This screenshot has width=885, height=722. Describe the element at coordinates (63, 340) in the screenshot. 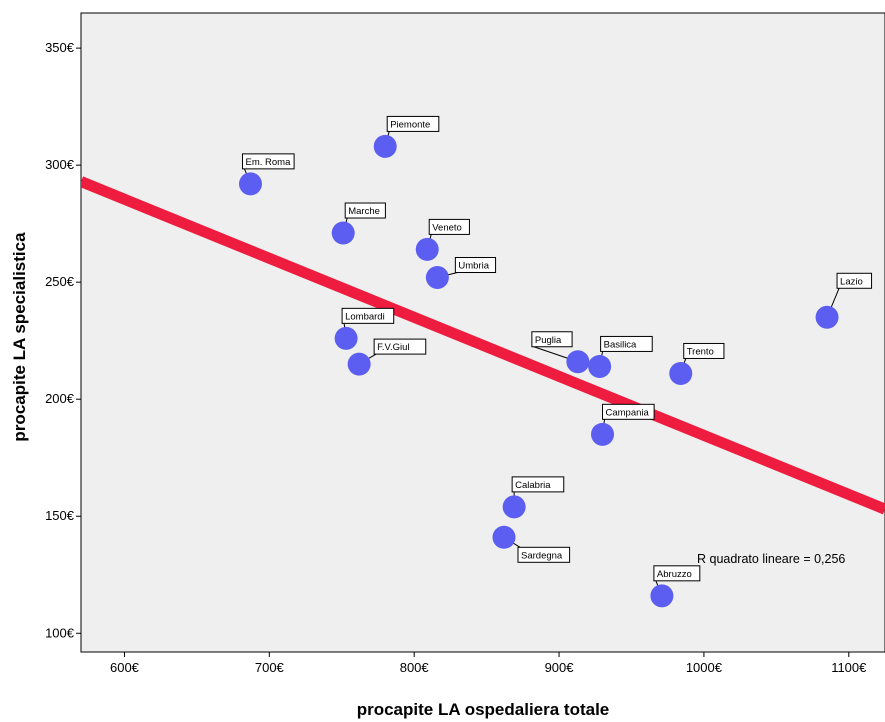

I see `y-axis: 100€ 150€ 200€ 250€ 300€ 350€` at that location.